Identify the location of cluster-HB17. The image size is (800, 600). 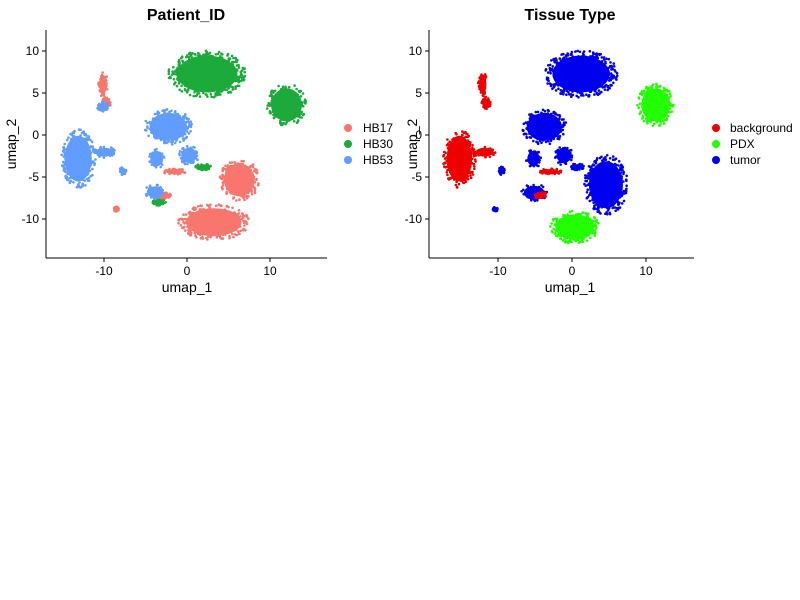
(116, 209).